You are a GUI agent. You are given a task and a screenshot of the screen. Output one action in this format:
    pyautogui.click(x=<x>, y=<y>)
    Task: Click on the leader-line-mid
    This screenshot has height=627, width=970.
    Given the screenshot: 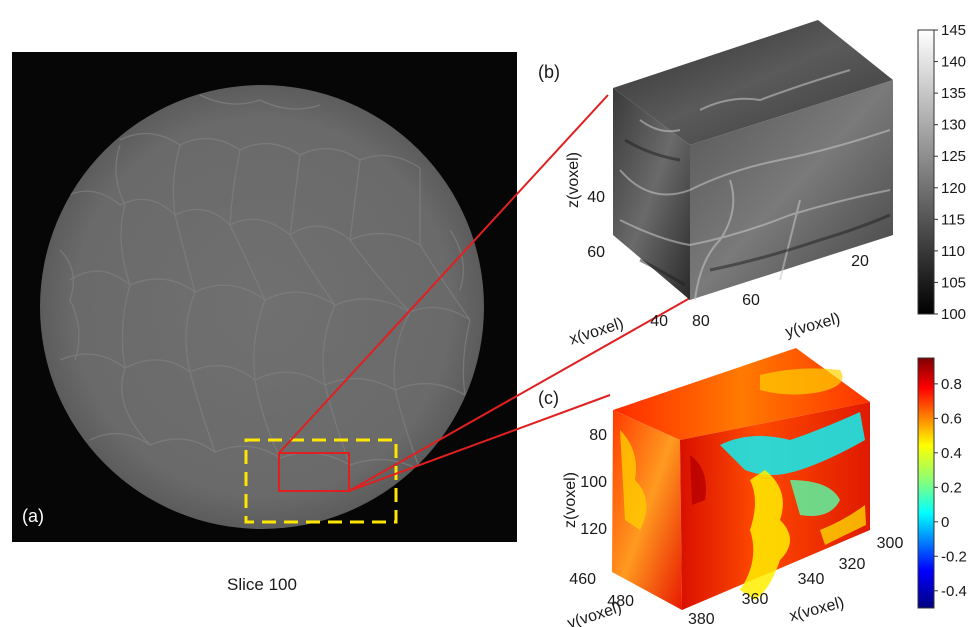 What is the action you would take?
    pyautogui.click(x=519, y=394)
    